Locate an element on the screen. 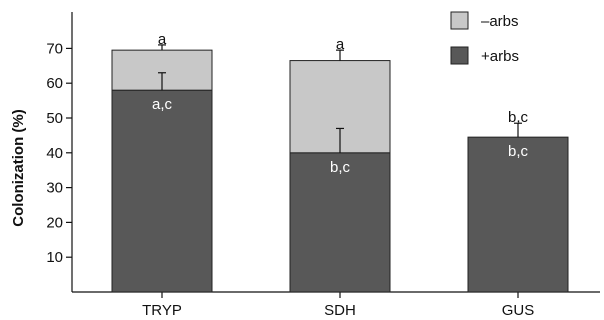 This screenshot has width=604, height=320. y-tick-label-10: 10 is located at coordinates (54, 257).